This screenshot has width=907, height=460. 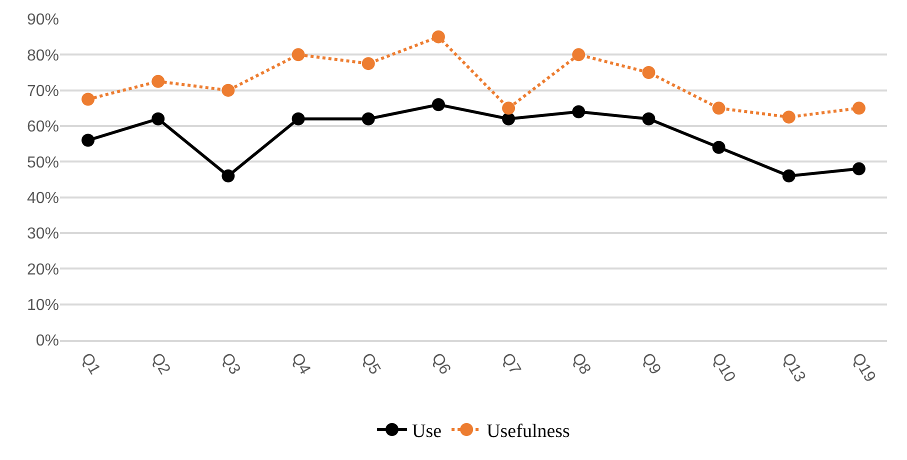 What do you see at coordinates (301, 364) in the screenshot?
I see `x-tick-label: Q4` at bounding box center [301, 364].